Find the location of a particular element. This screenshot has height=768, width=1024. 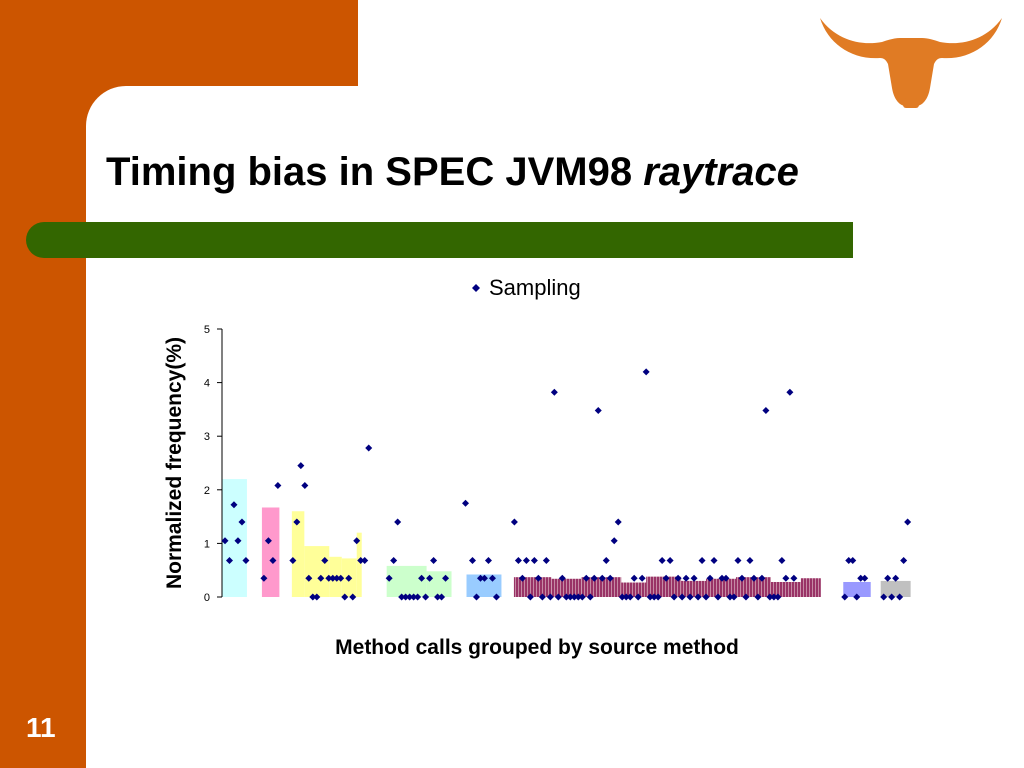

legend: Sampling is located at coordinates (526, 287).